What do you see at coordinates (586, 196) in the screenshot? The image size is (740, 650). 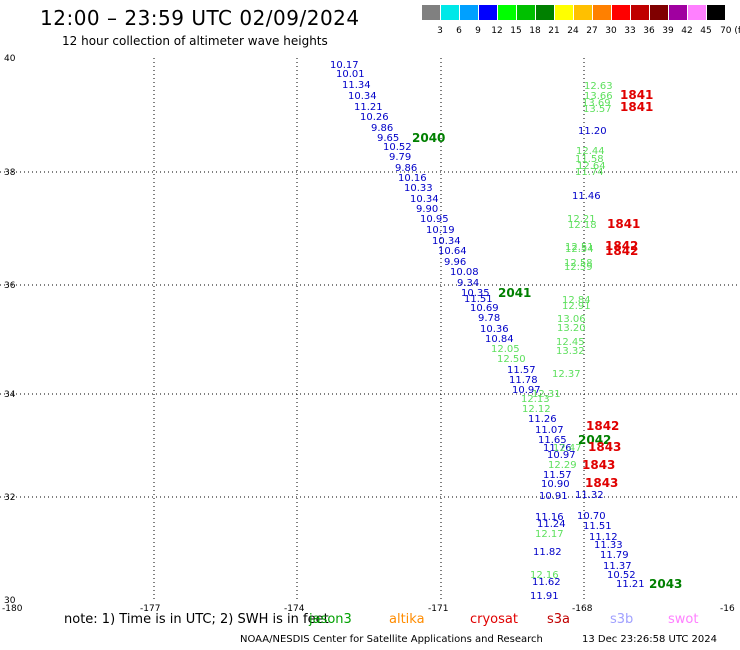 I see `wave-height: 11.46` at bounding box center [586, 196].